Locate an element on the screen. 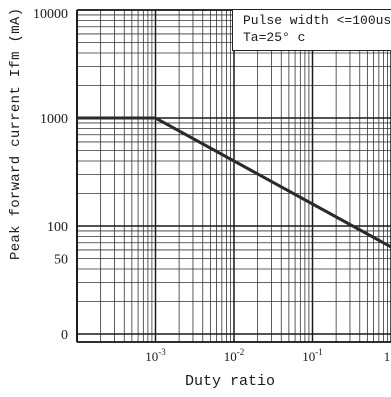  y-tick-label: 100 is located at coordinates (57, 227).